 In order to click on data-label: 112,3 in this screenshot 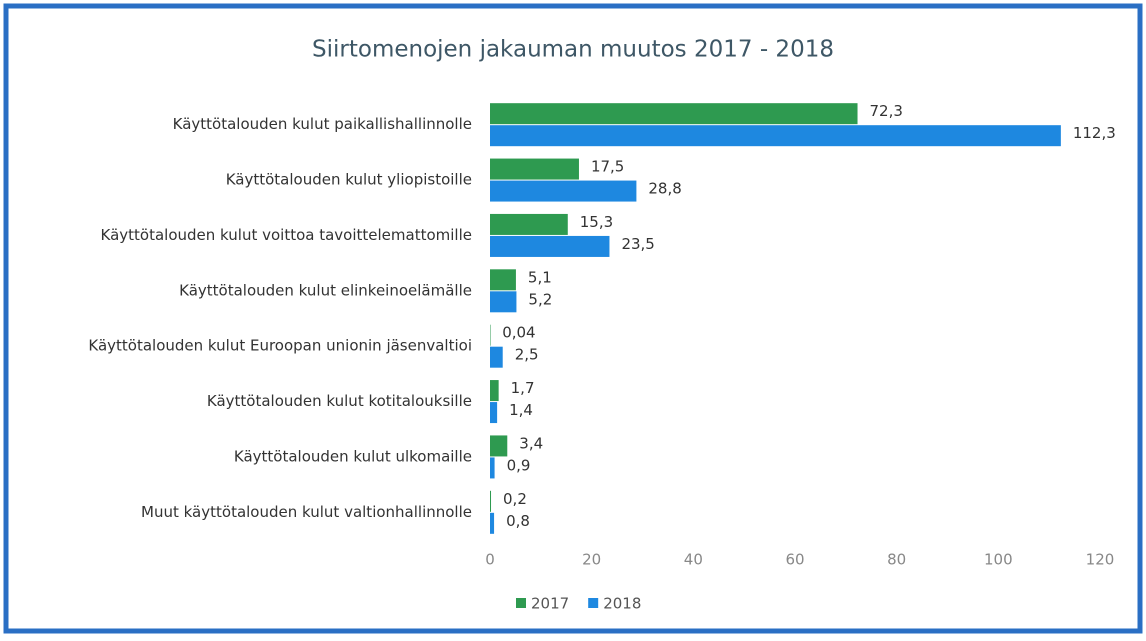, I will do `click(1094, 133)`.